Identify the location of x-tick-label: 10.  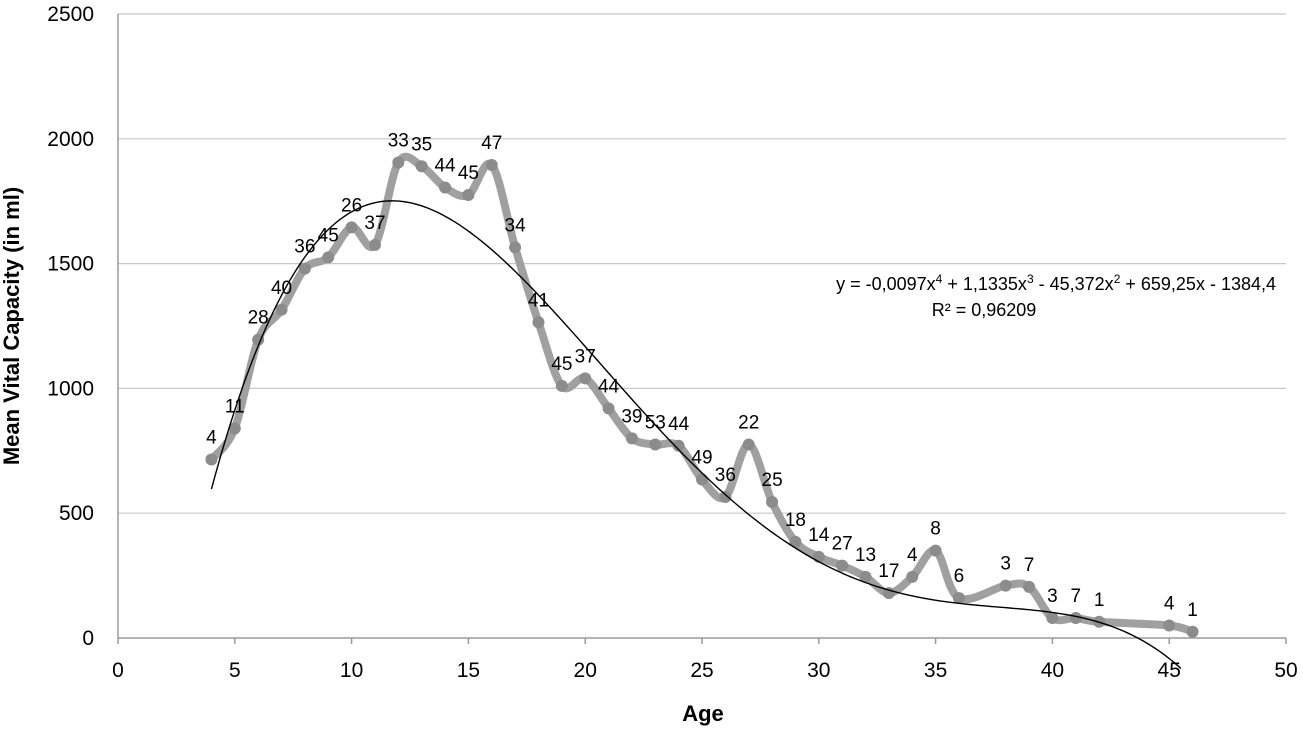
(351, 670).